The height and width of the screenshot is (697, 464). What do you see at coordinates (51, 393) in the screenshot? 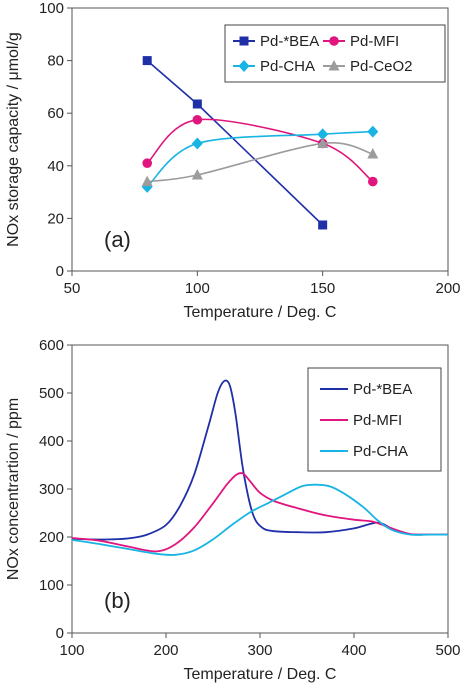
I see `y-tick-label: 500` at bounding box center [51, 393].